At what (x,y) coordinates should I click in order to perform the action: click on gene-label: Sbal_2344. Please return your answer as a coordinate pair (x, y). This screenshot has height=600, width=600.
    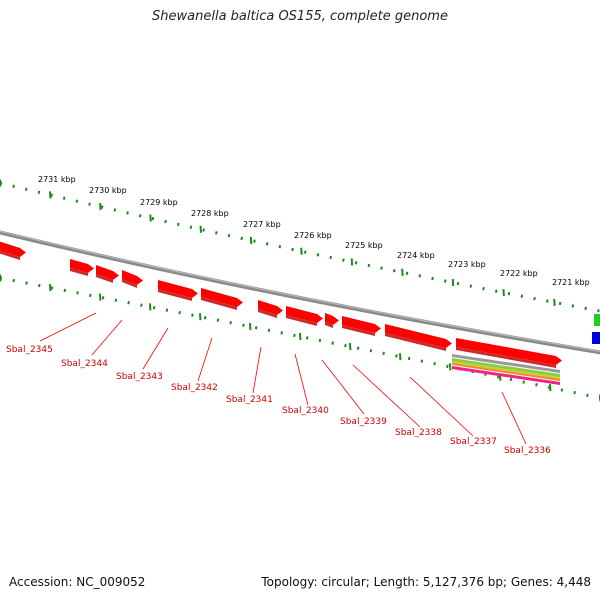
    Looking at the image, I should click on (84, 364).